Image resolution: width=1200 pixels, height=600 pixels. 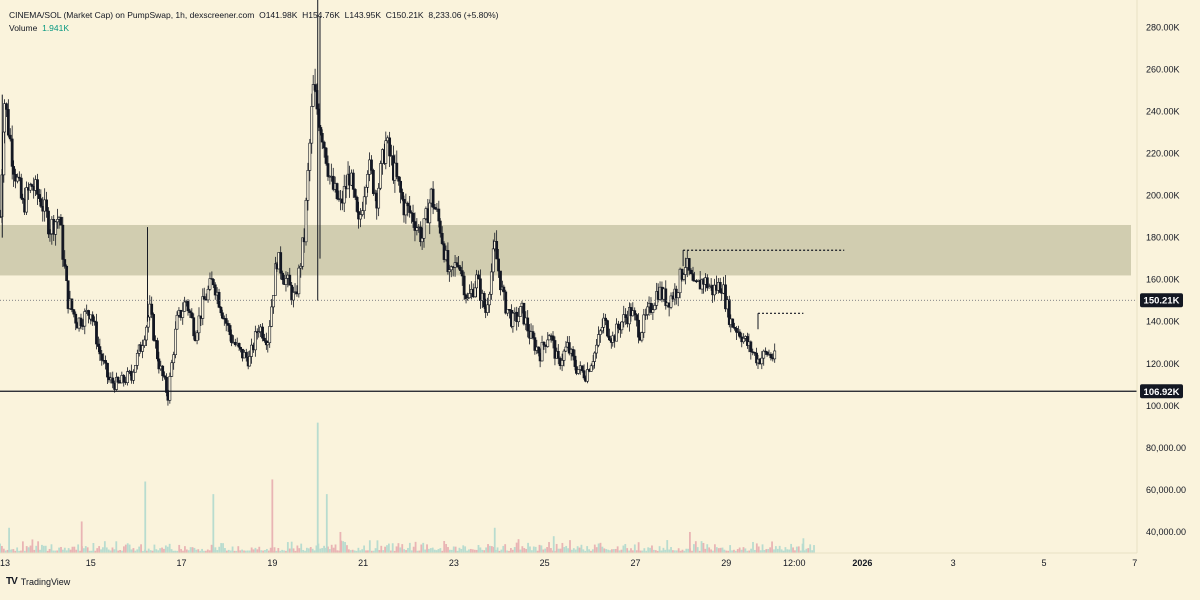 I want to click on volume-label: Volume, so click(x=23, y=28).